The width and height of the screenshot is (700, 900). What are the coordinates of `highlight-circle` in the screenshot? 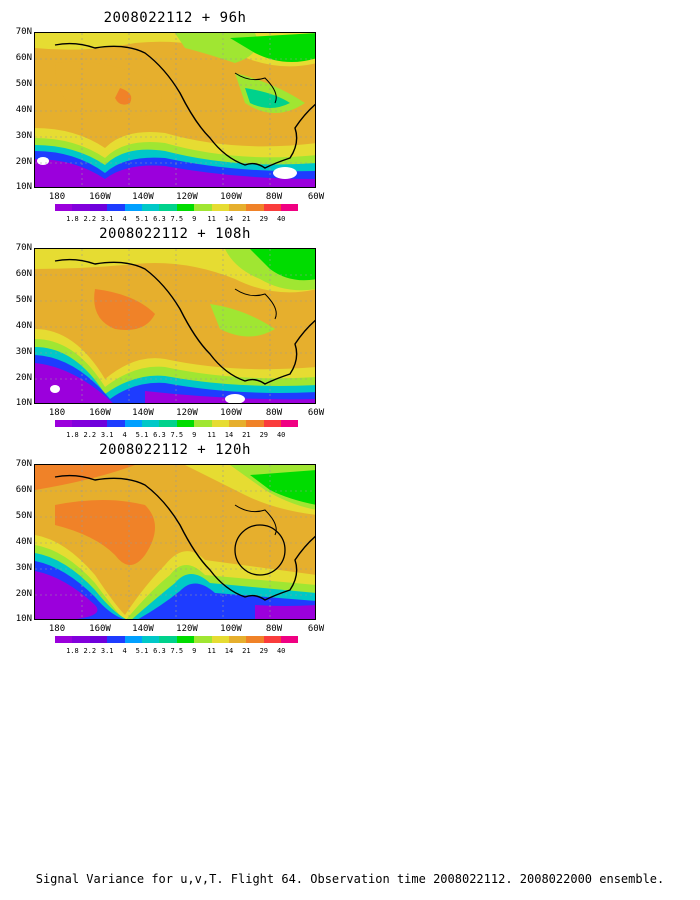 It's located at (260, 550).